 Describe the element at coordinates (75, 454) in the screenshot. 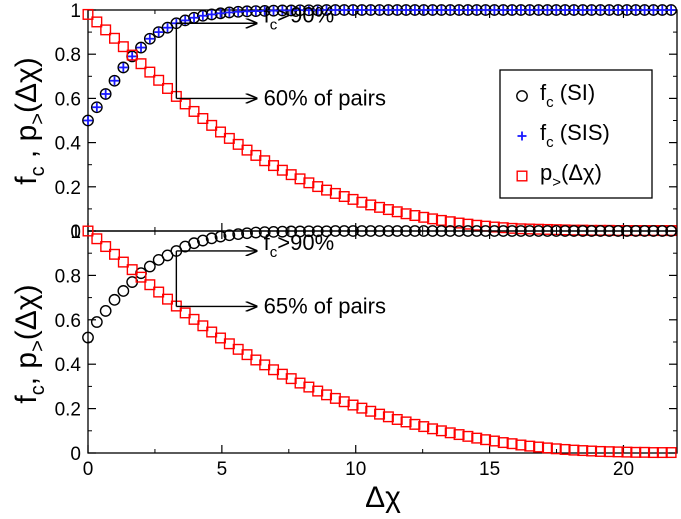

I see `y-tick-label: 0` at that location.